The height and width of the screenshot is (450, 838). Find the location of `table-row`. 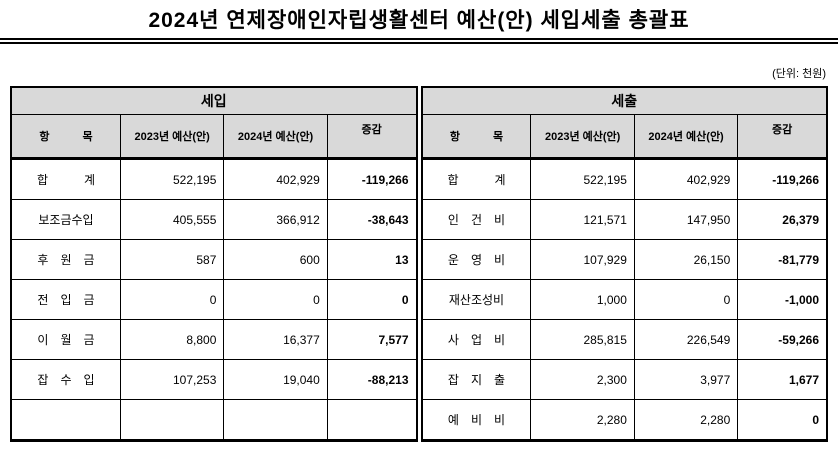

table-row is located at coordinates (214, 420).